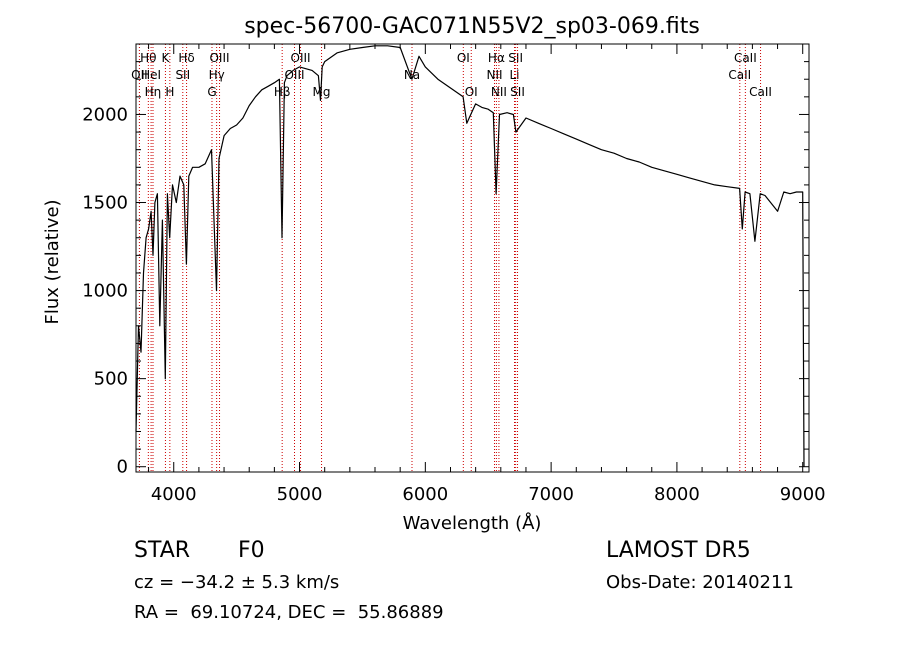 The image size is (900, 649). Describe the element at coordinates (139, 75) in the screenshot. I see `line-marker-label: OII` at that location.